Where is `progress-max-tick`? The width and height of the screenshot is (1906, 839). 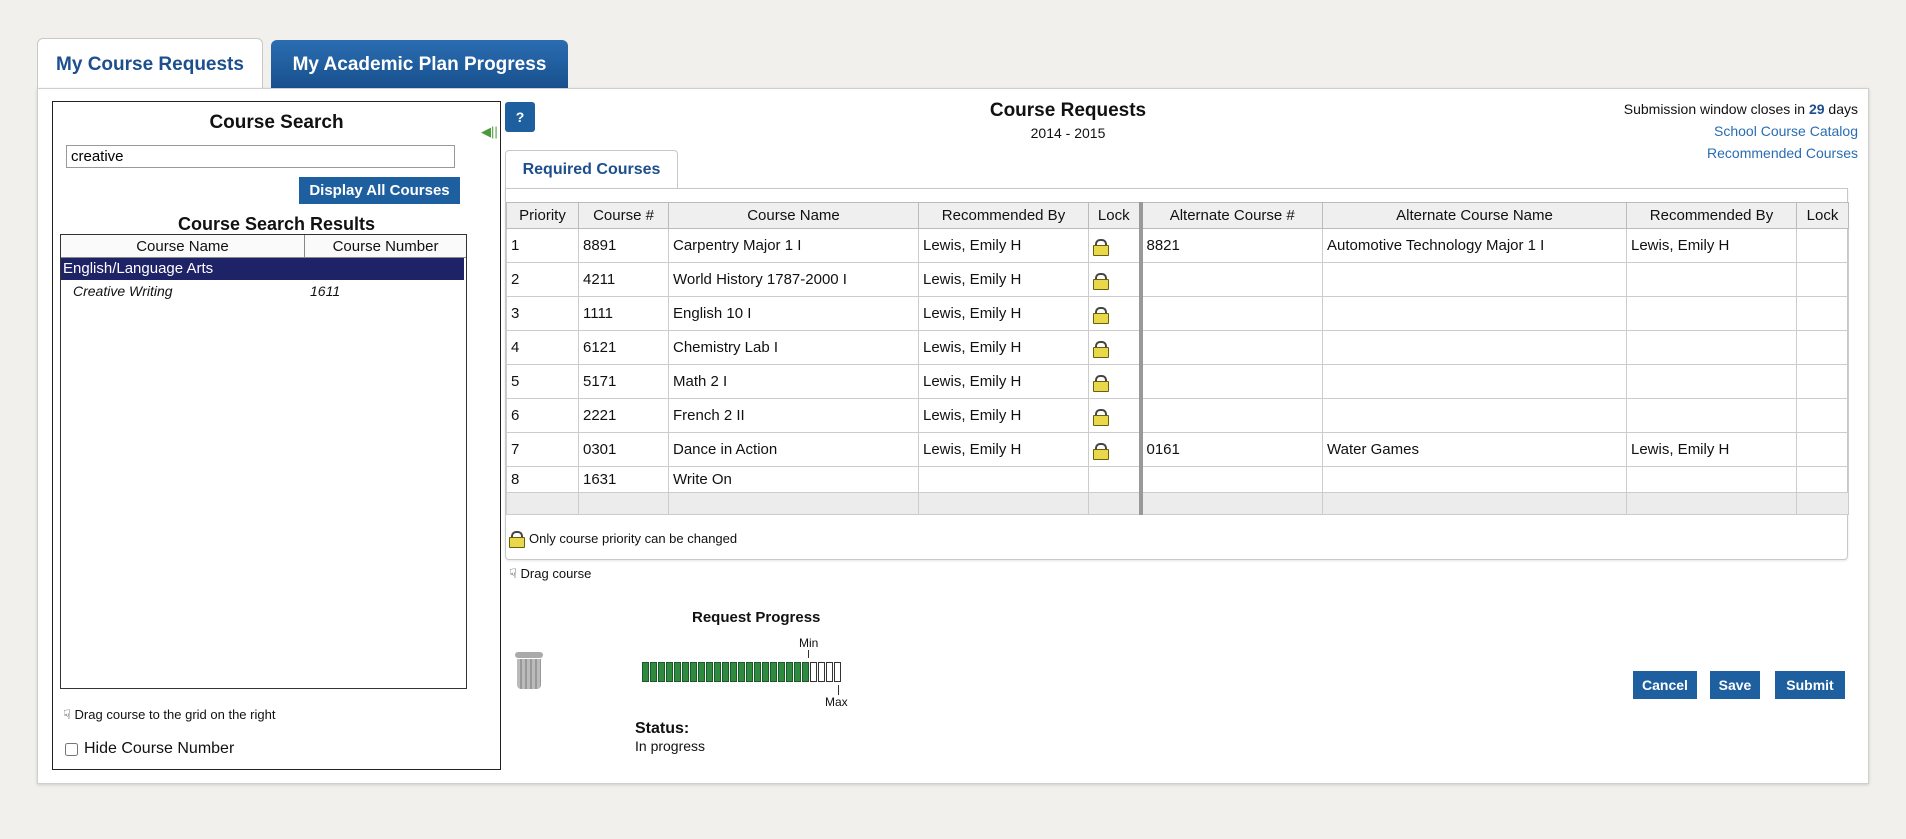
progress-max-tick is located at coordinates (838, 690).